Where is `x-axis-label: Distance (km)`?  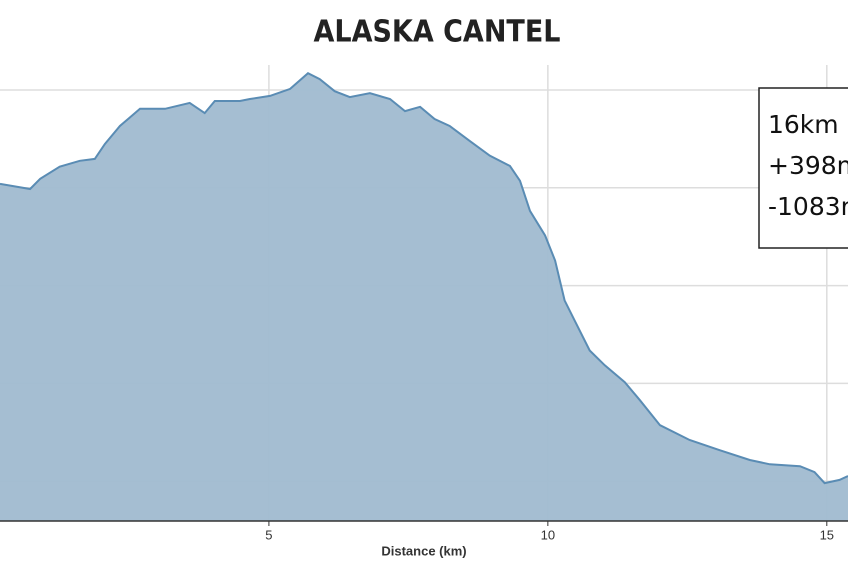
x-axis-label: Distance (km) is located at coordinates (423, 550).